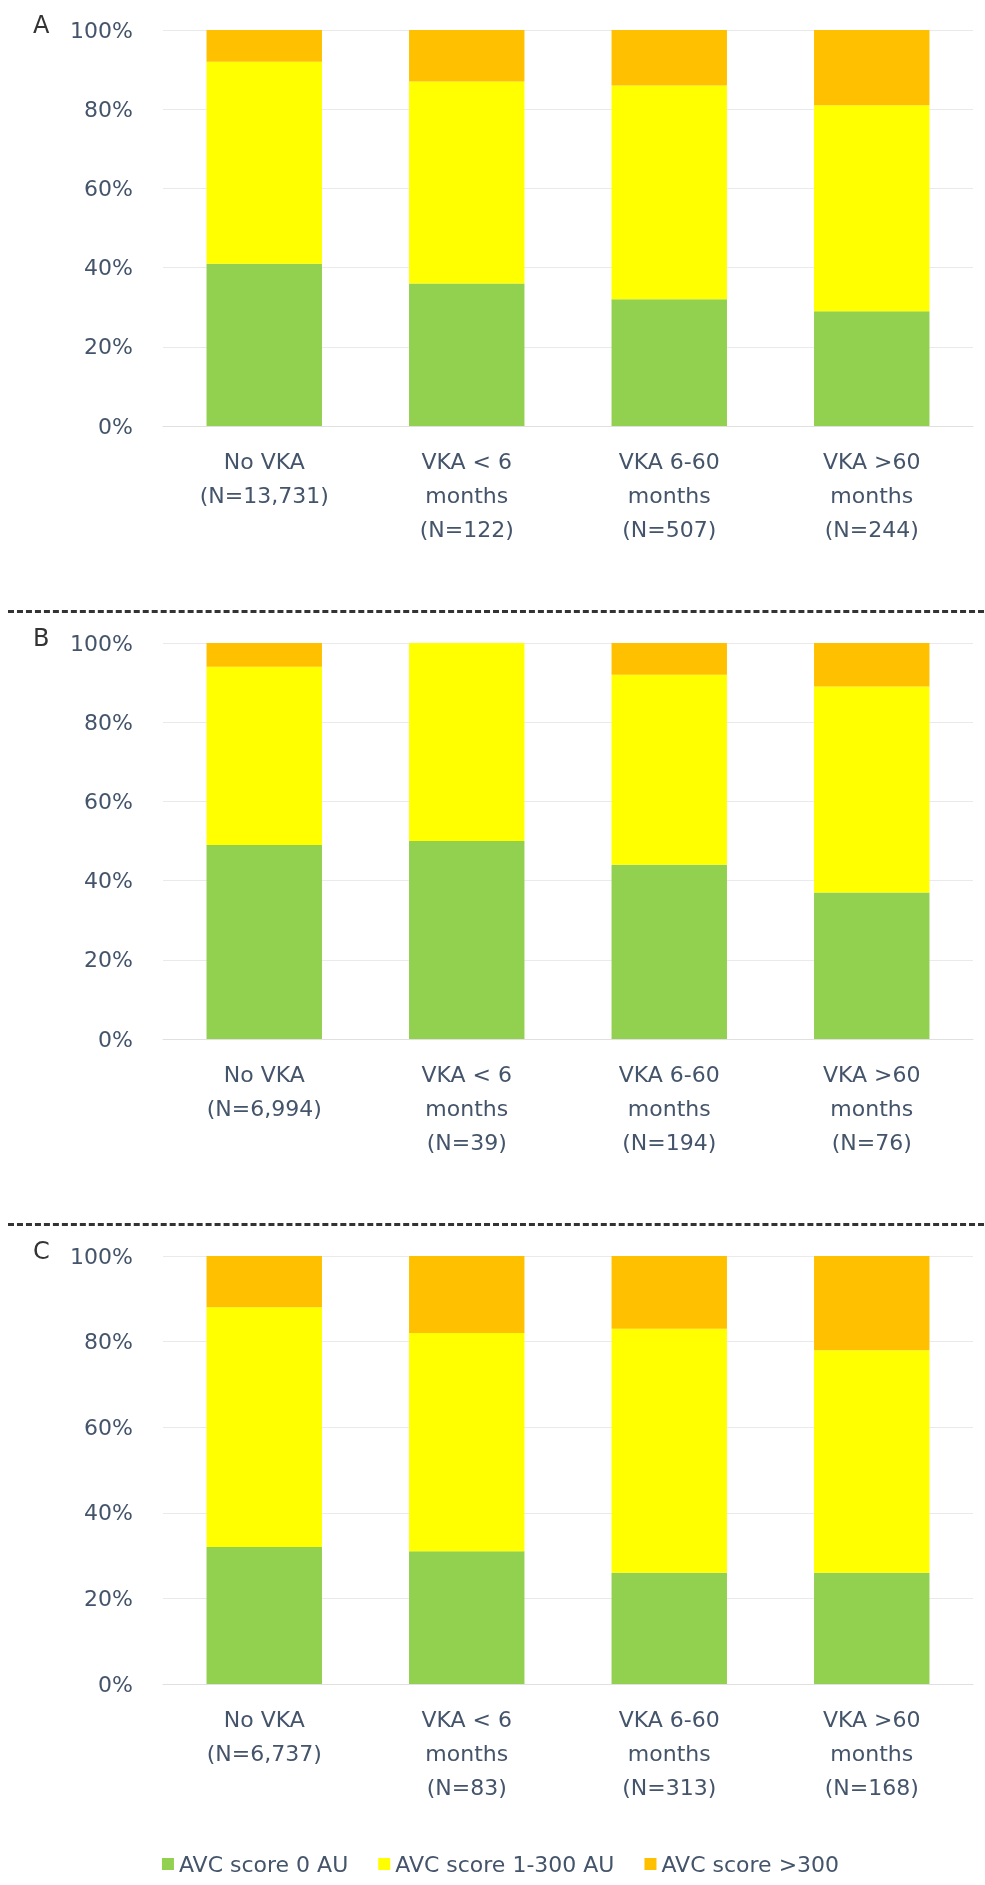 This screenshot has height=1885, width=985. What do you see at coordinates (467, 1108) in the screenshot?
I see `x-tick-label: VKA < 6 months (N=39)` at bounding box center [467, 1108].